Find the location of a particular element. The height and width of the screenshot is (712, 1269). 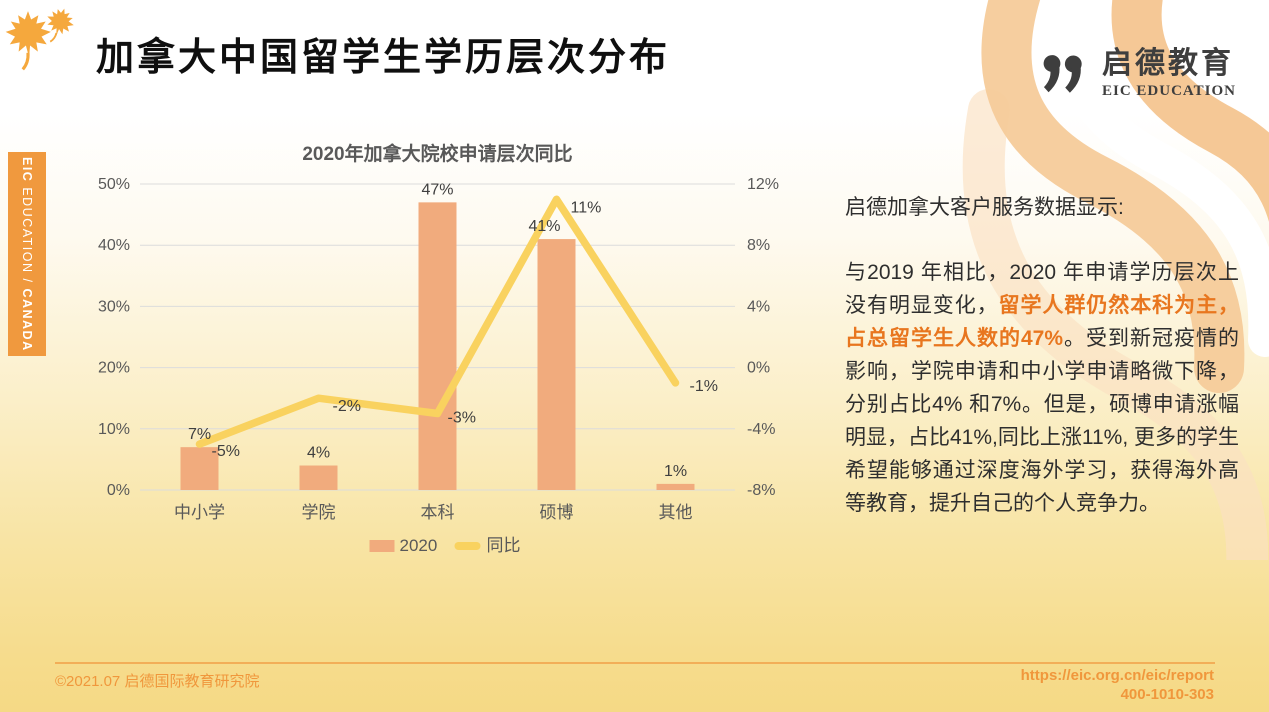

eic-logo-text: 启德教育 EIC EDUCATION is located at coordinates (1169, 73).